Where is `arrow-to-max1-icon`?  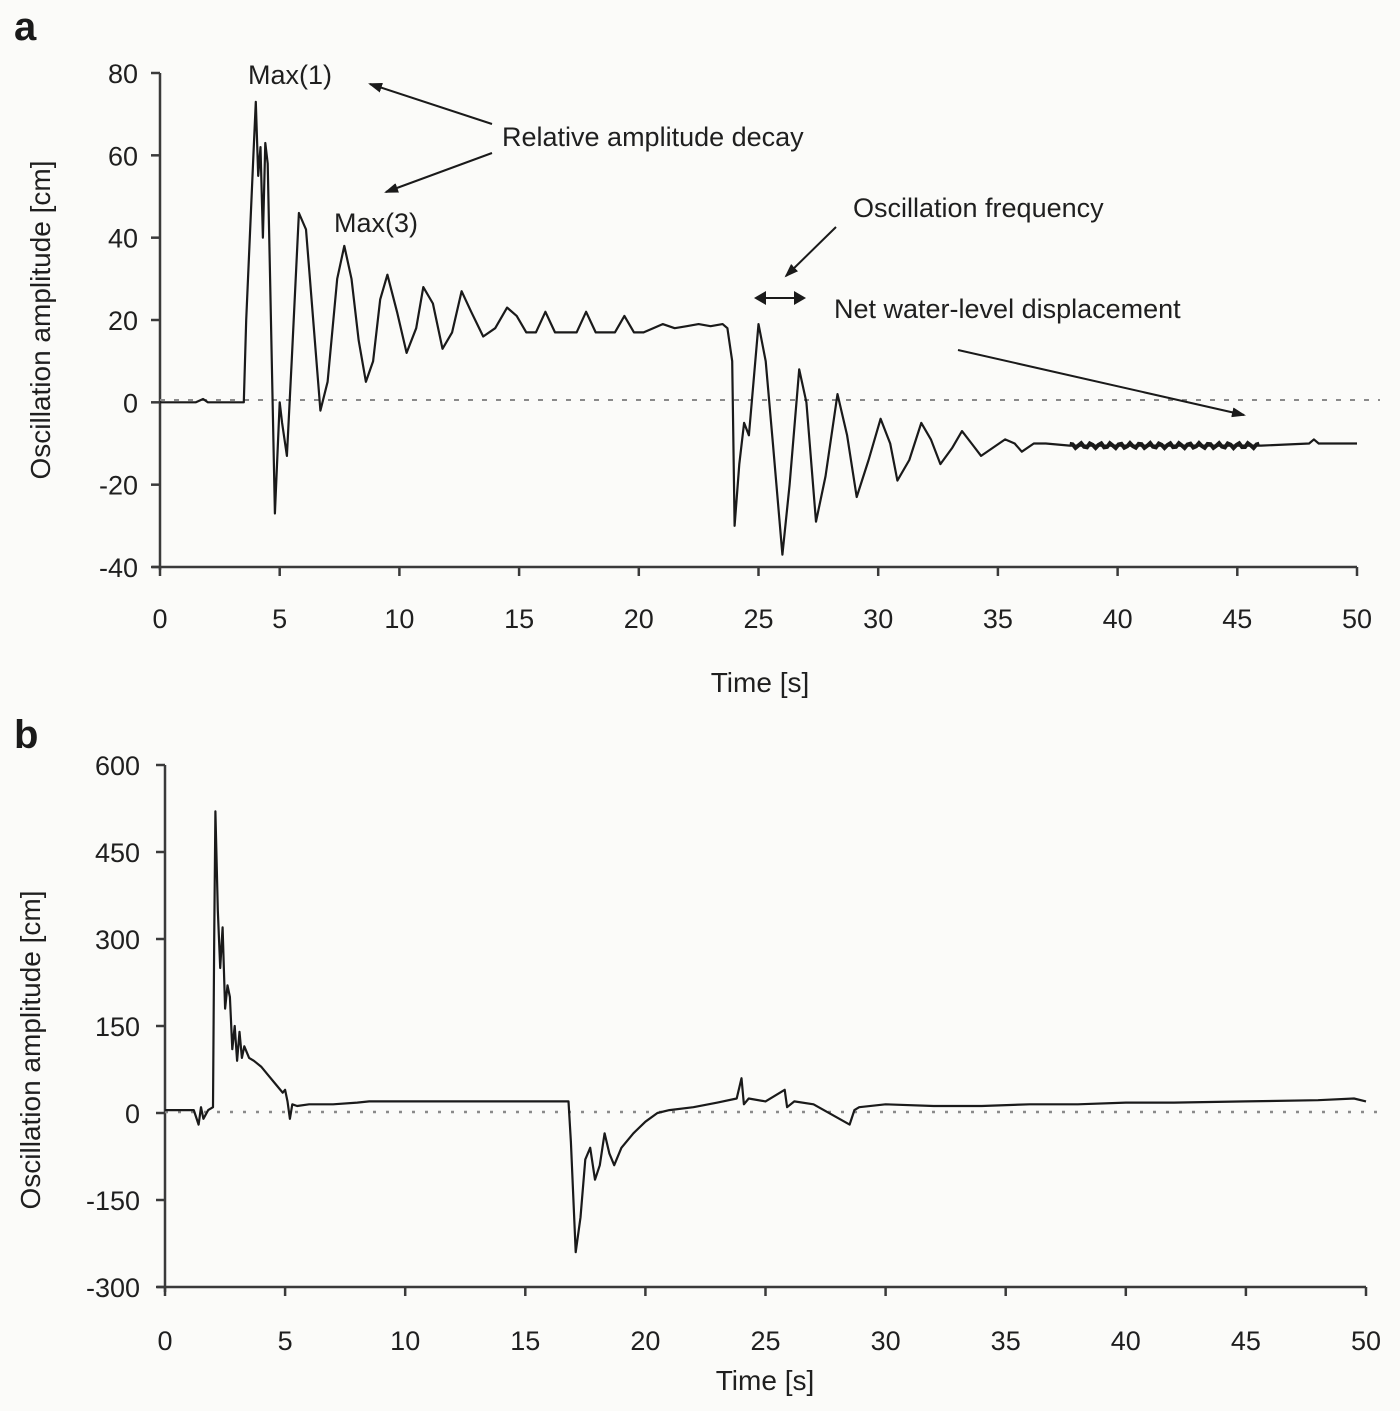
arrow-to-max1-icon is located at coordinates (430, 103).